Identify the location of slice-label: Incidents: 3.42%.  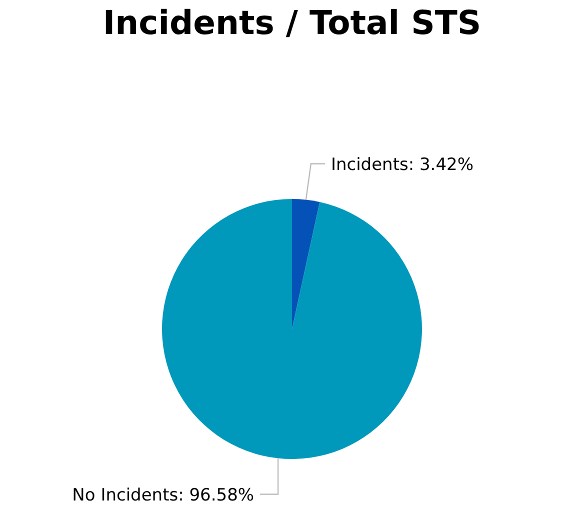
(402, 164).